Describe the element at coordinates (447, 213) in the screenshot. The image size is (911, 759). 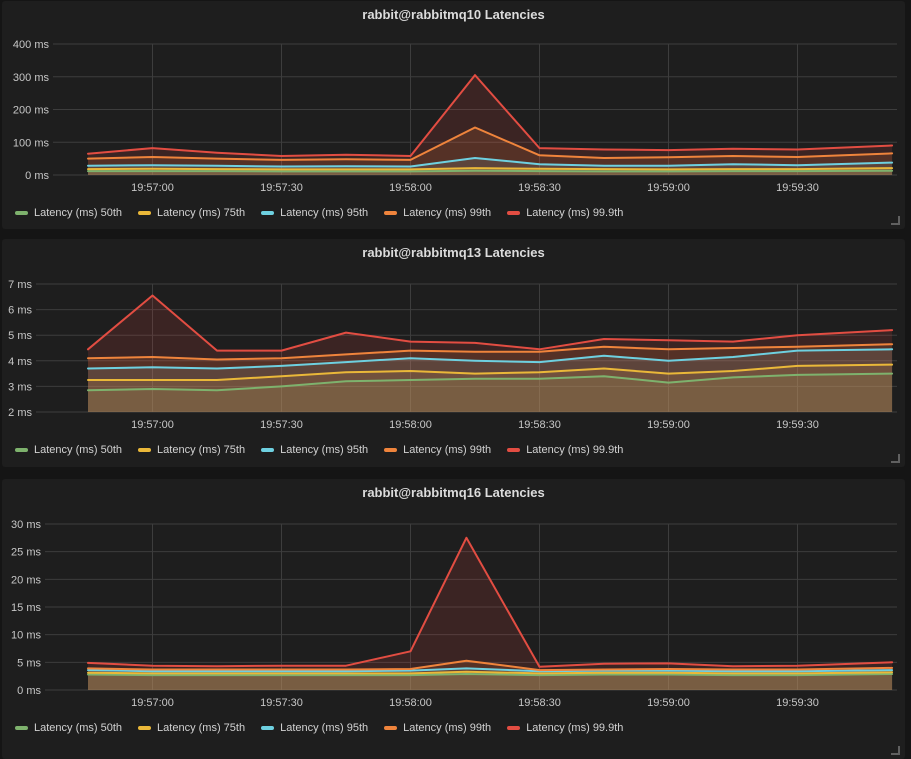
I see `legend-series-label: Latency (ms) 99th` at that location.